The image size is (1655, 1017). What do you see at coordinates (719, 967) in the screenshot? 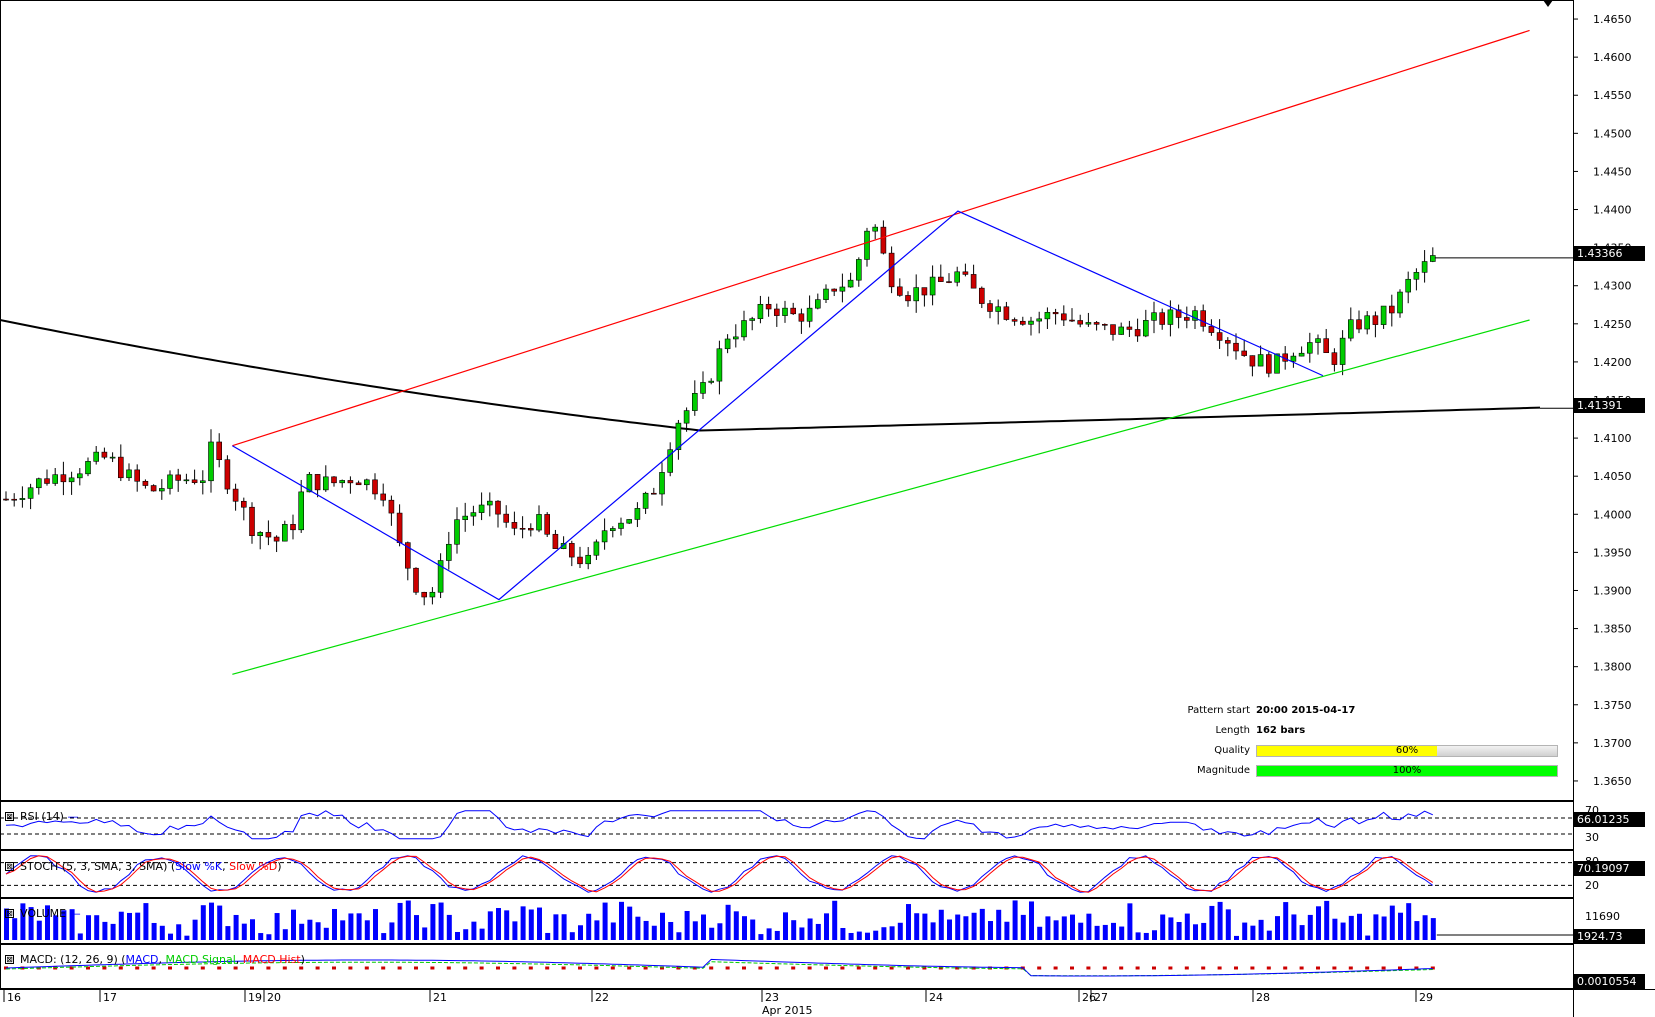
I see `macd-line` at bounding box center [719, 967].